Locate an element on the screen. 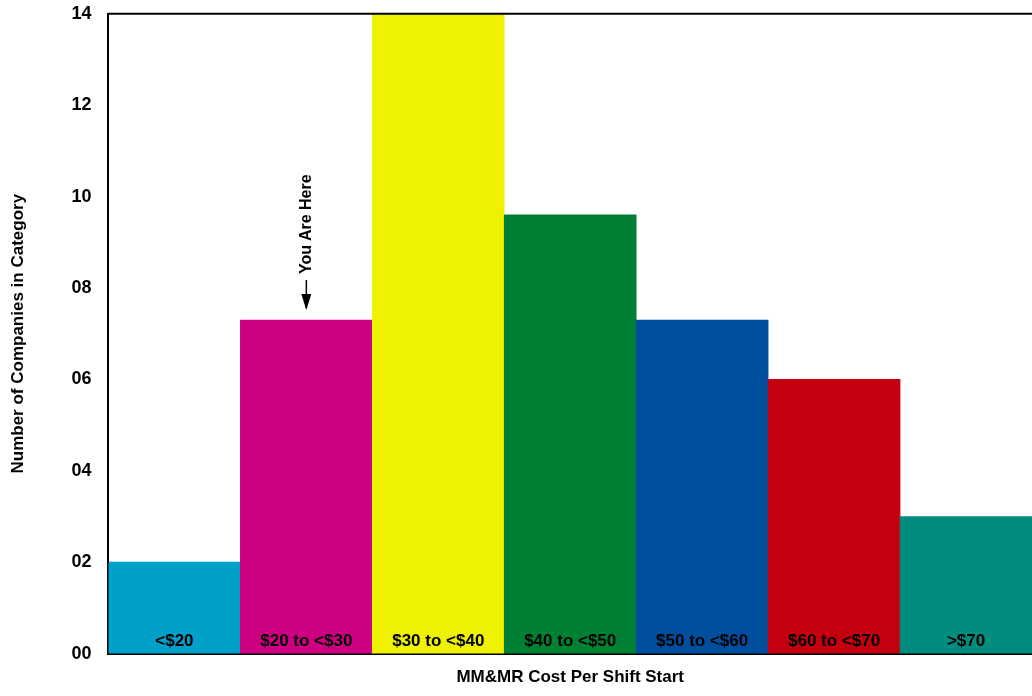  annotation: You Are Here is located at coordinates (305, 224).